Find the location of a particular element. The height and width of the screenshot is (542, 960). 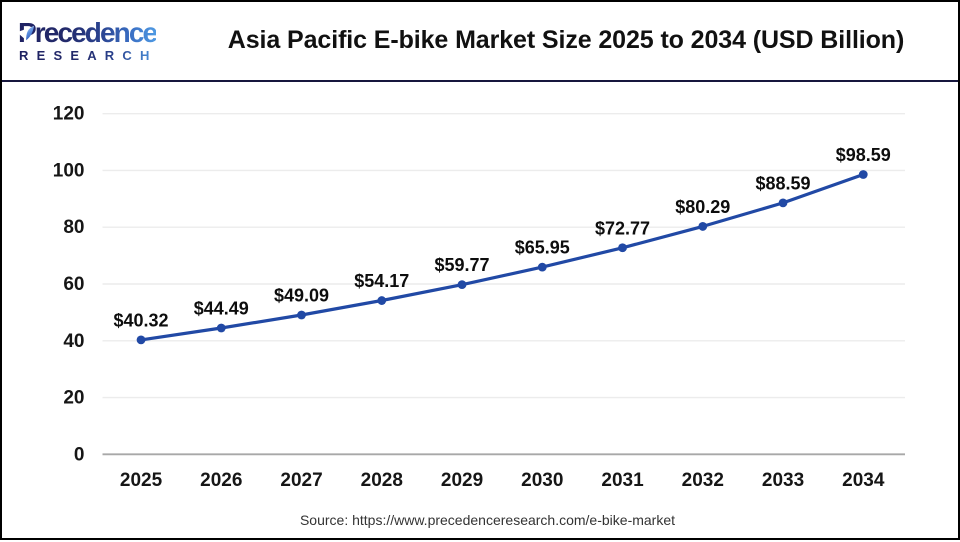

x-tick-label: 2033 is located at coordinates (783, 480).